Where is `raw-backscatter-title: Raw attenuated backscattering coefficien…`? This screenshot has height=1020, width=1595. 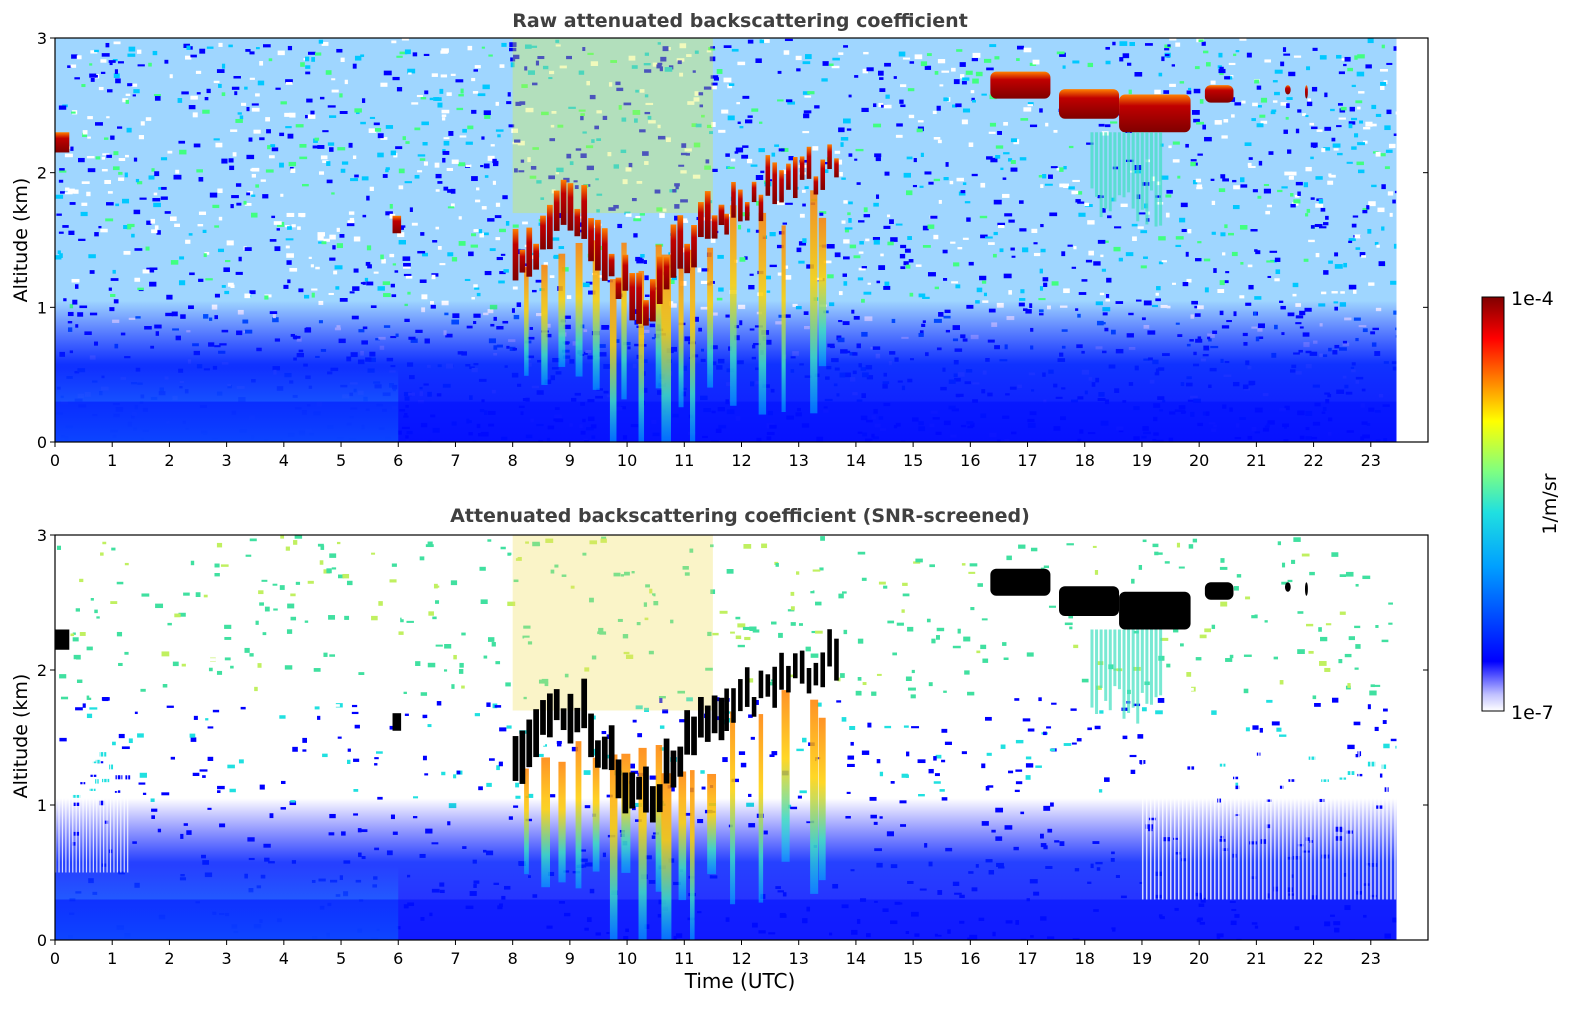 raw-backscatter-title: Raw attenuated backscattering coefficien… is located at coordinates (740, 21).